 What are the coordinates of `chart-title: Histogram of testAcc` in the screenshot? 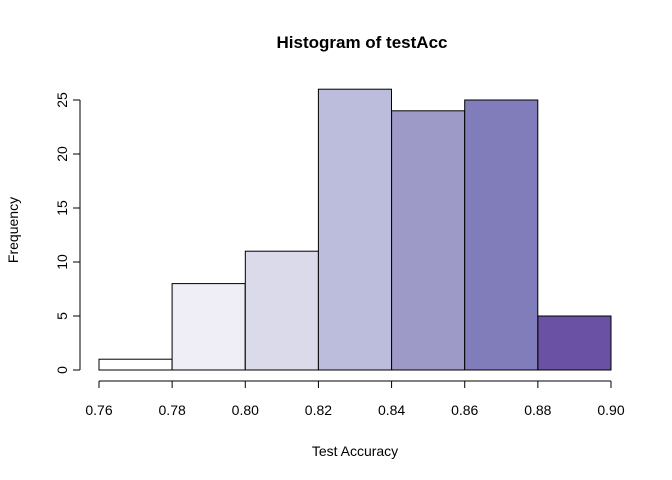 It's located at (362, 42).